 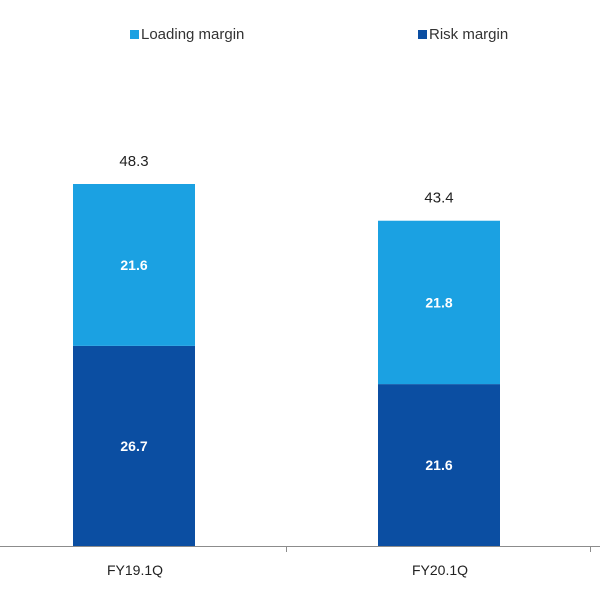 I want to click on x-tick-label: FY19.1Q, so click(x=135, y=570).